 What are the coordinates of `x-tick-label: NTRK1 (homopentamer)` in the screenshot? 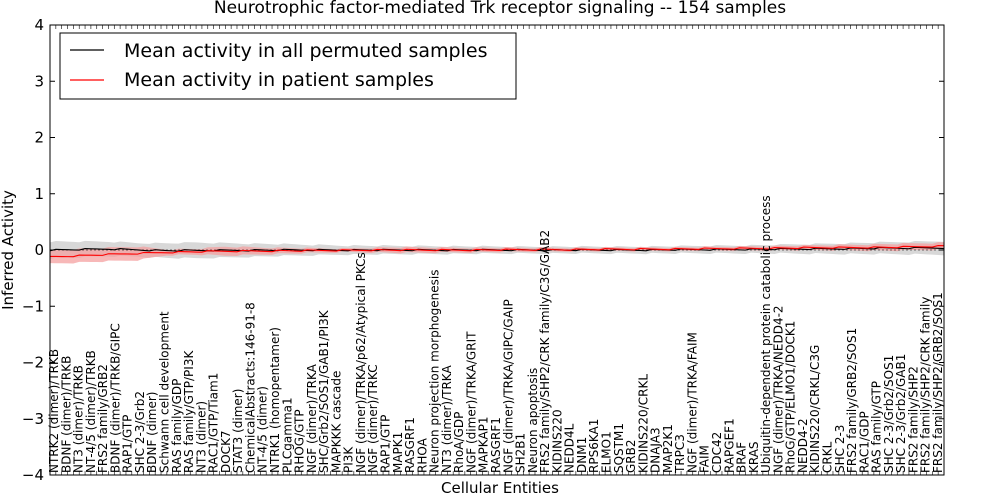 It's located at (275, 400).